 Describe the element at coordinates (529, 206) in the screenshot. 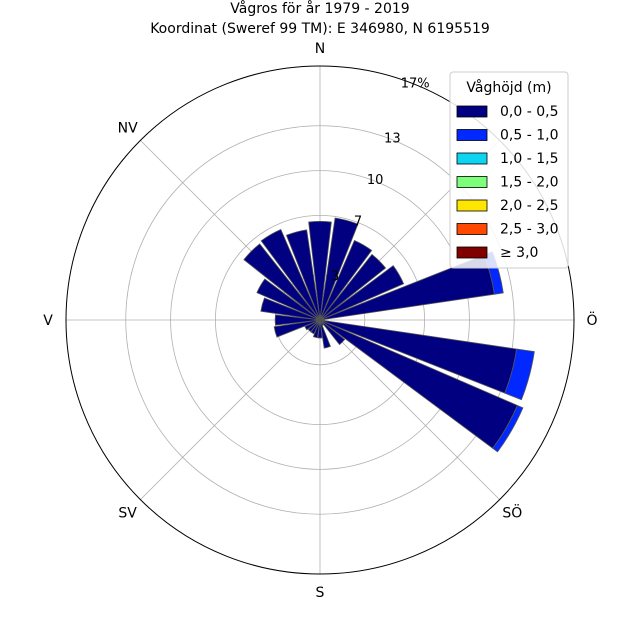

I see `legend-entry-label: 2,0 - 2,5` at that location.